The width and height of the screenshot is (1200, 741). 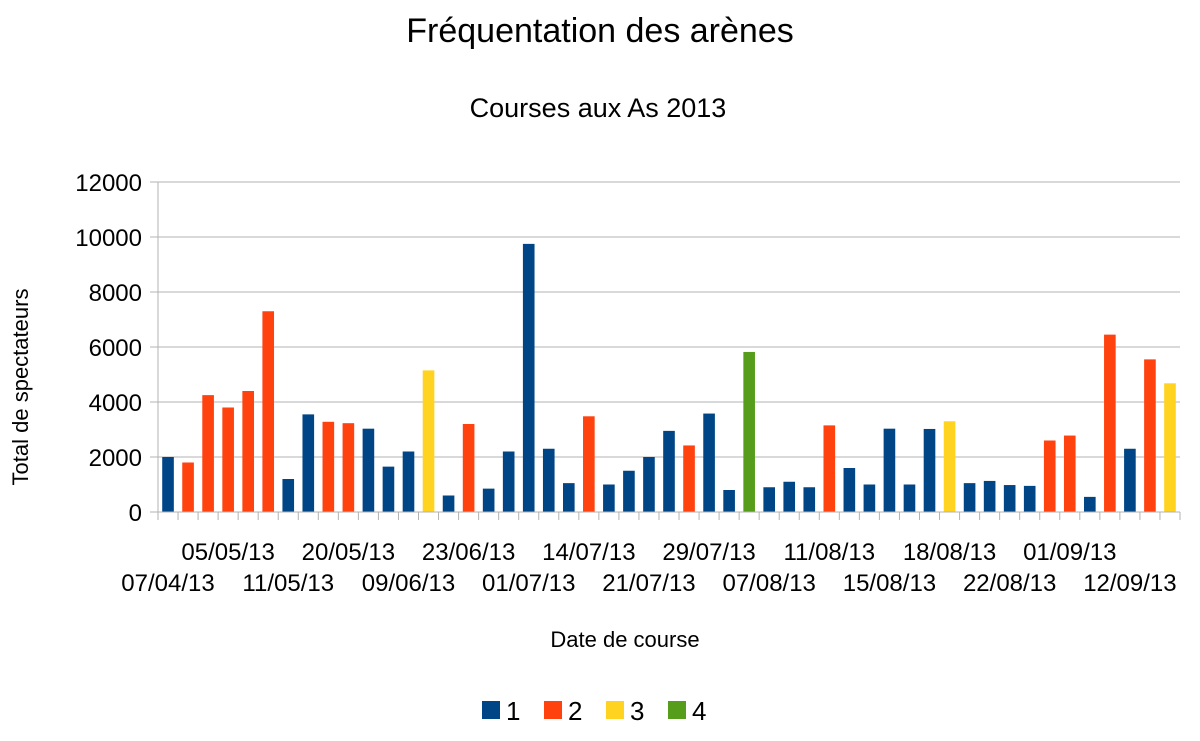 I want to click on x-tick-label: 11/05/13, so click(x=288, y=583).